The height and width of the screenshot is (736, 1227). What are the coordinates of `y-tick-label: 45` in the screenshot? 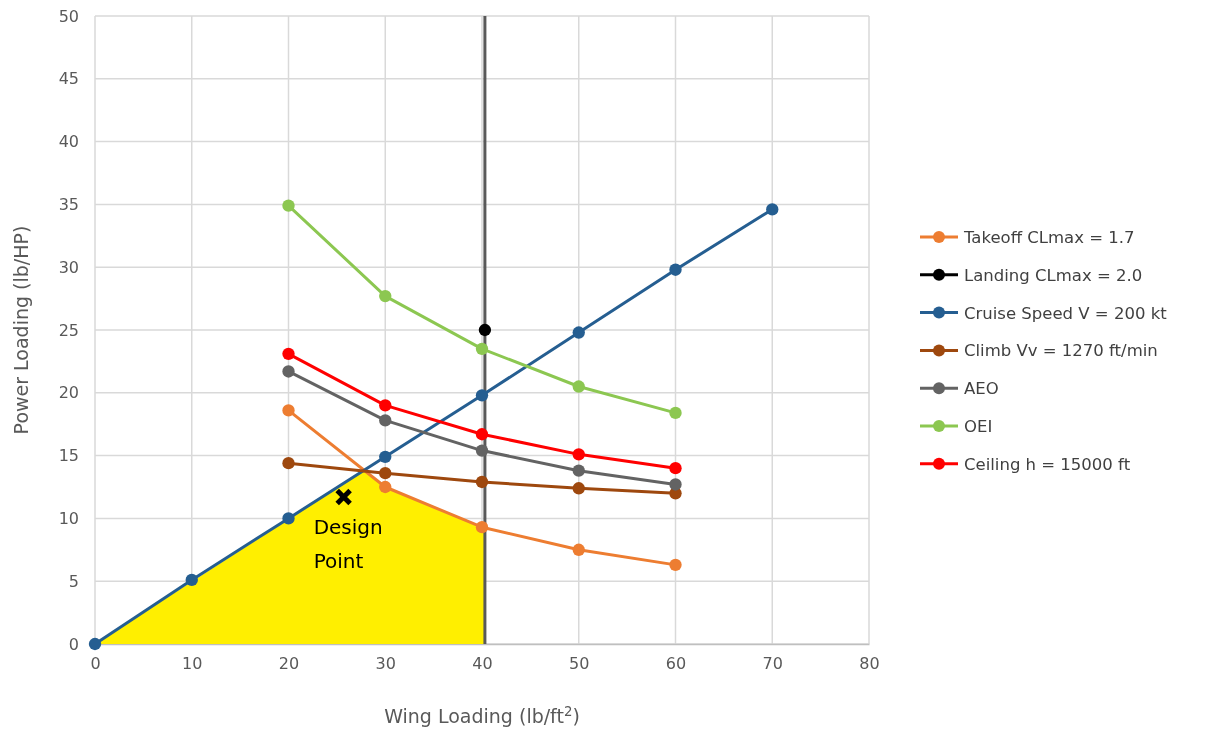 It's located at (68, 79).